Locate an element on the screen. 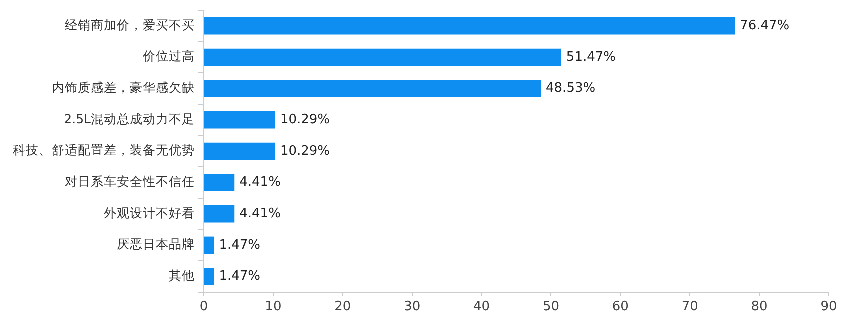  y-tick-label: 内饰质感差，豪华感欠缺 is located at coordinates (123, 88).